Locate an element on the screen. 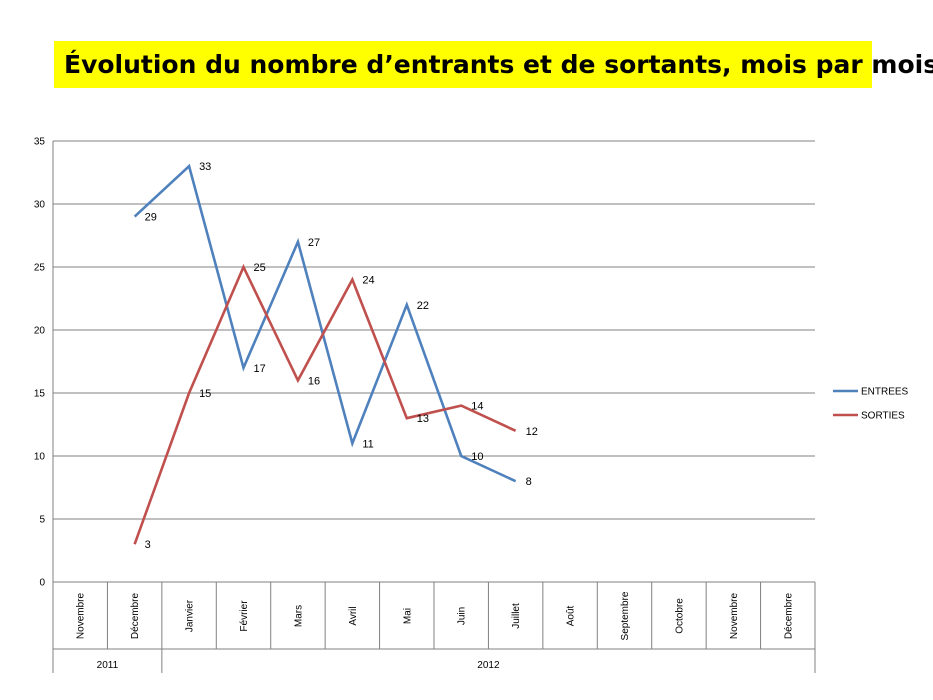 The image size is (933, 700). x-group-label: 2012 is located at coordinates (488, 665).